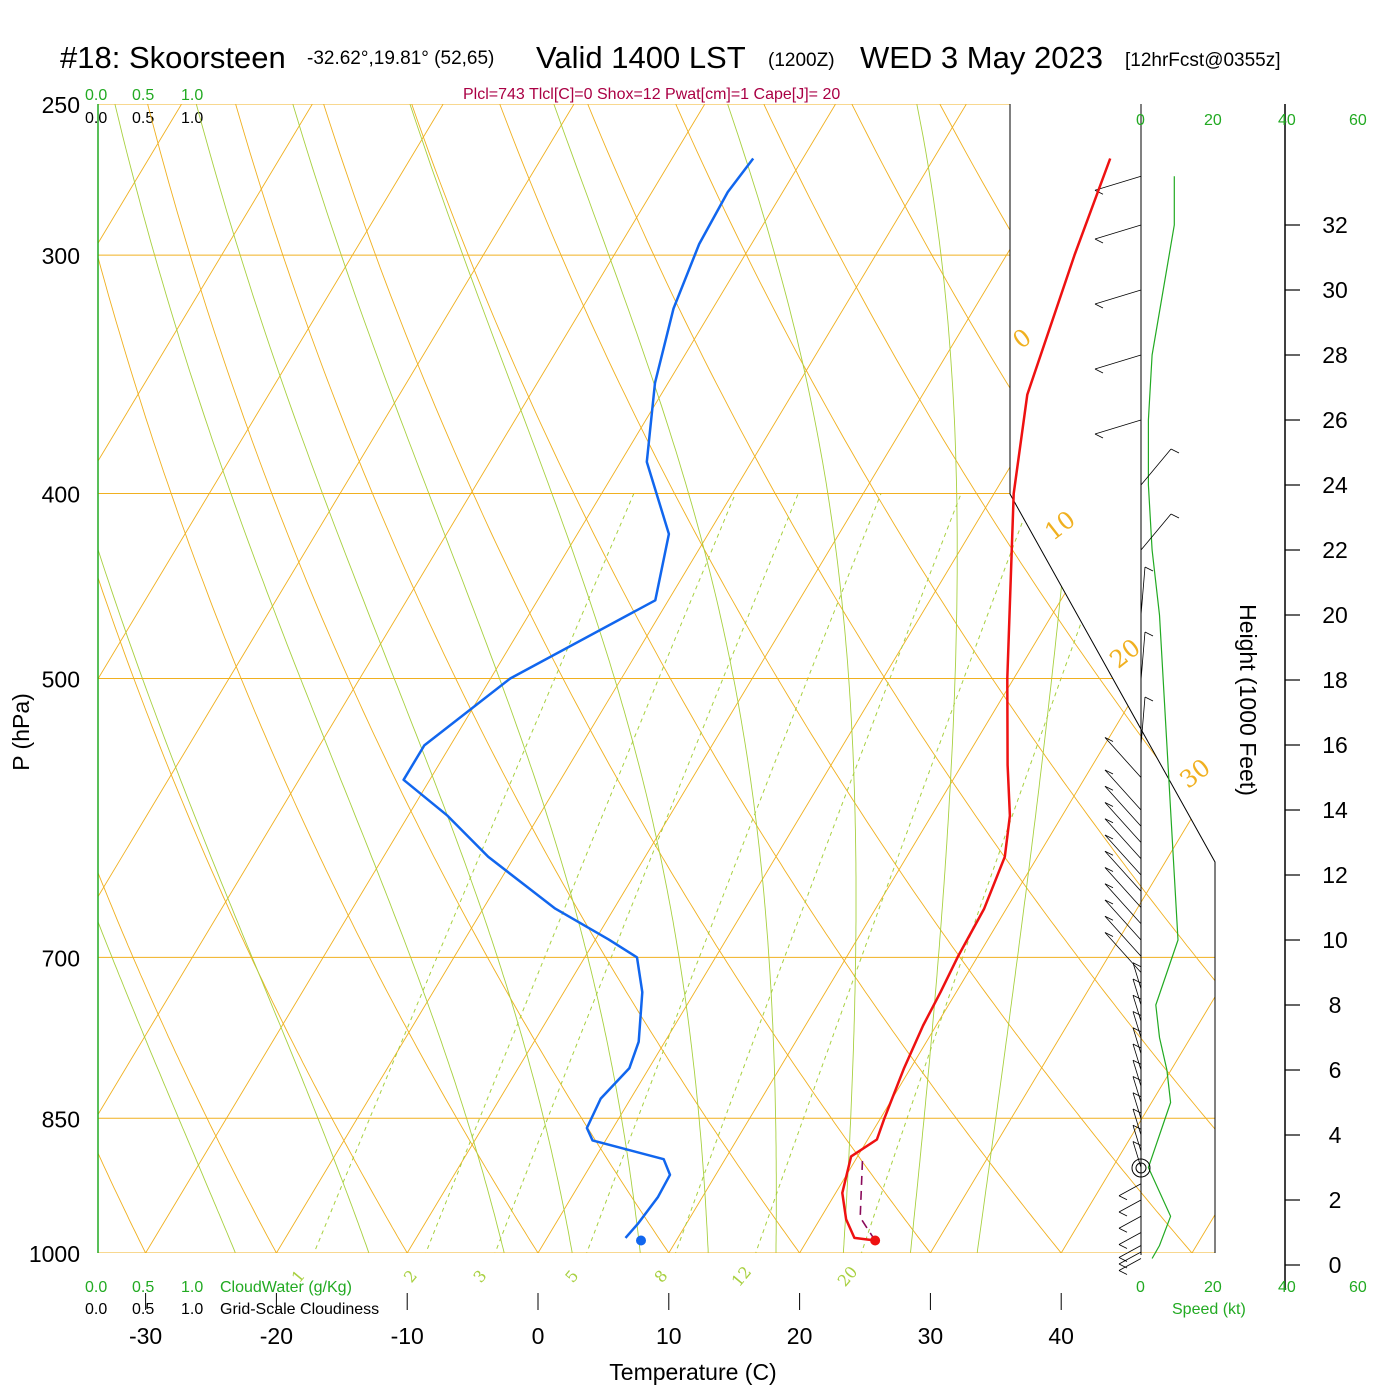 The width and height of the screenshot is (1400, 1400). I want to click on temperature-tick-label: 30, so click(931, 1336).